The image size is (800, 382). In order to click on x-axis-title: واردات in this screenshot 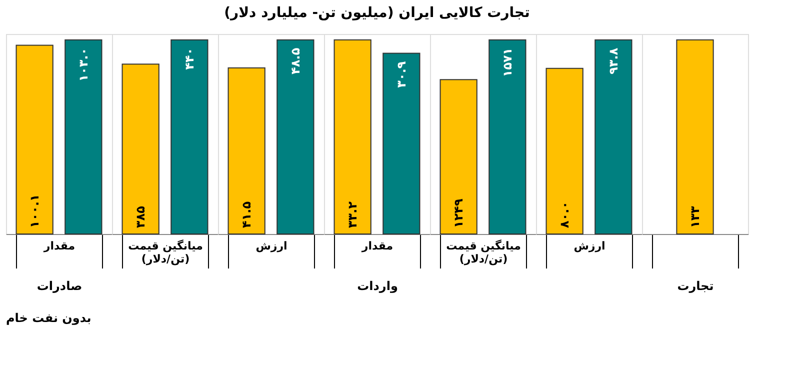, I will do `click(377, 286)`.